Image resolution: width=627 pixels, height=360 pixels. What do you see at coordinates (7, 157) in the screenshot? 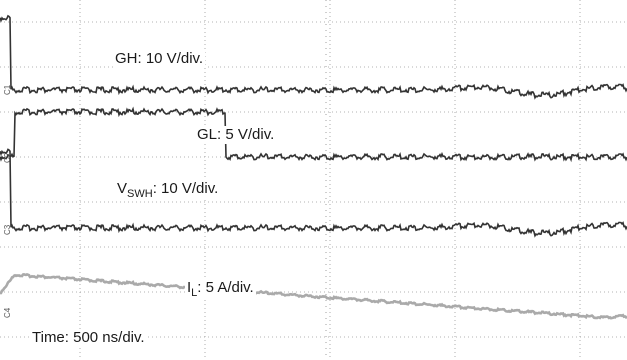
I see `channel-marker-c2: C2` at bounding box center [7, 157].